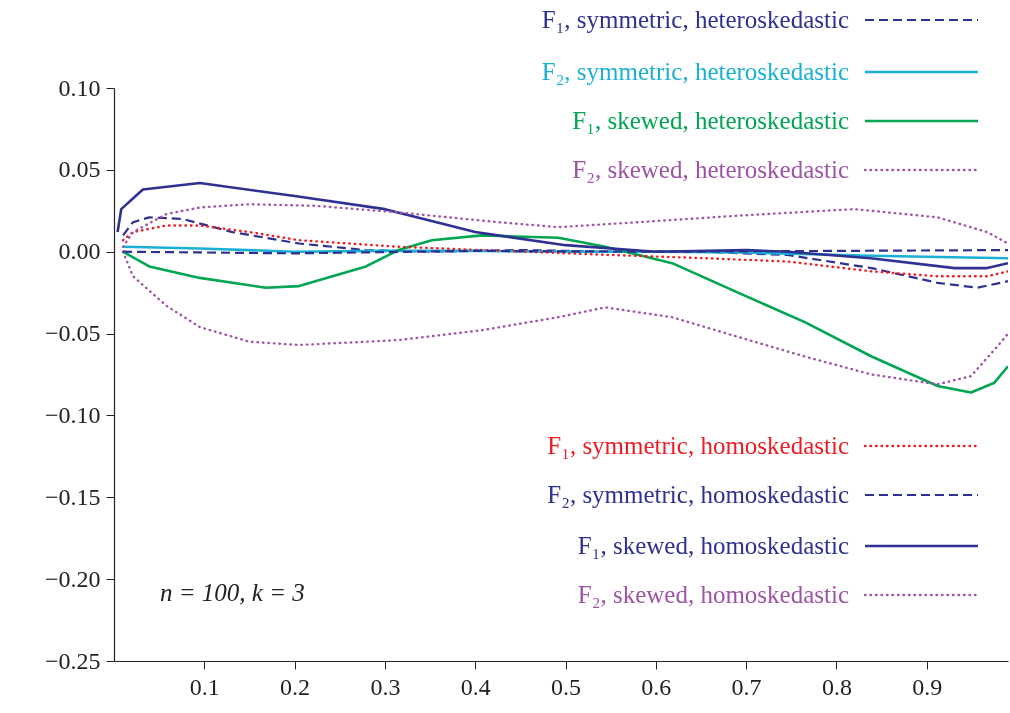  Describe the element at coordinates (710, 169) in the screenshot. I see `legend-label: F₂, skewed, heteroskedastic` at that location.